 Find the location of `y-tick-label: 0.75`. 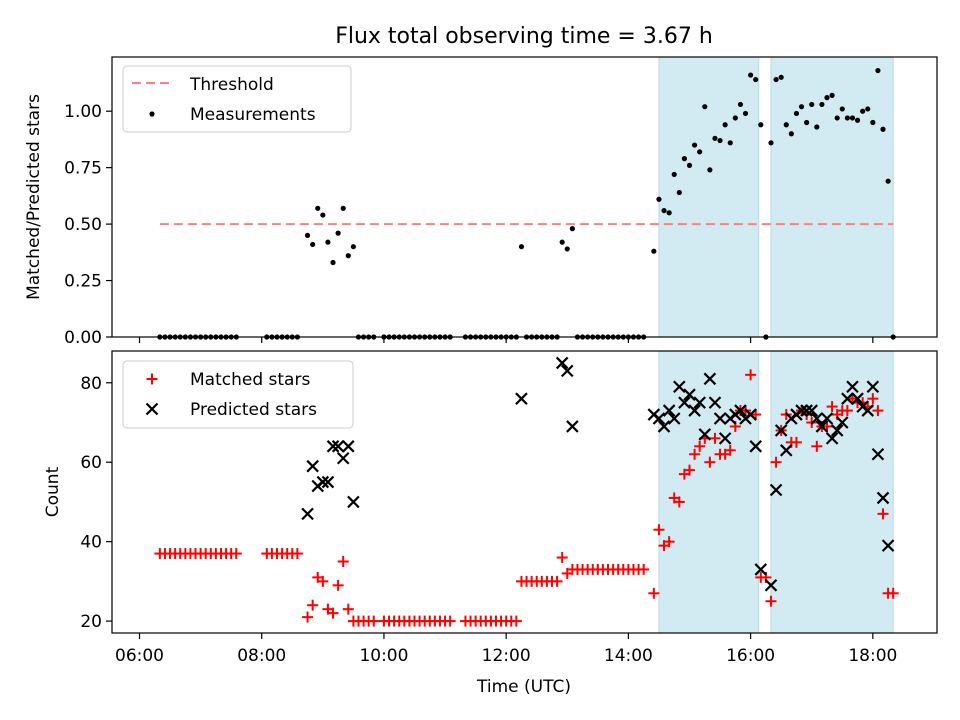

y-tick-label: 0.75 is located at coordinates (83, 169).